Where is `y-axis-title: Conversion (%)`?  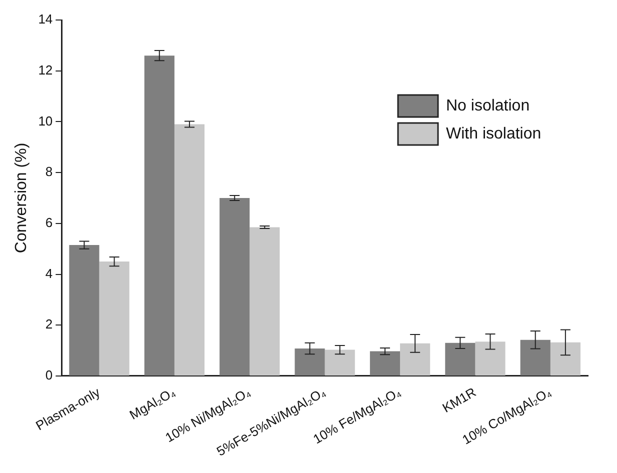 y-axis-title: Conversion (%) is located at coordinates (21, 198).